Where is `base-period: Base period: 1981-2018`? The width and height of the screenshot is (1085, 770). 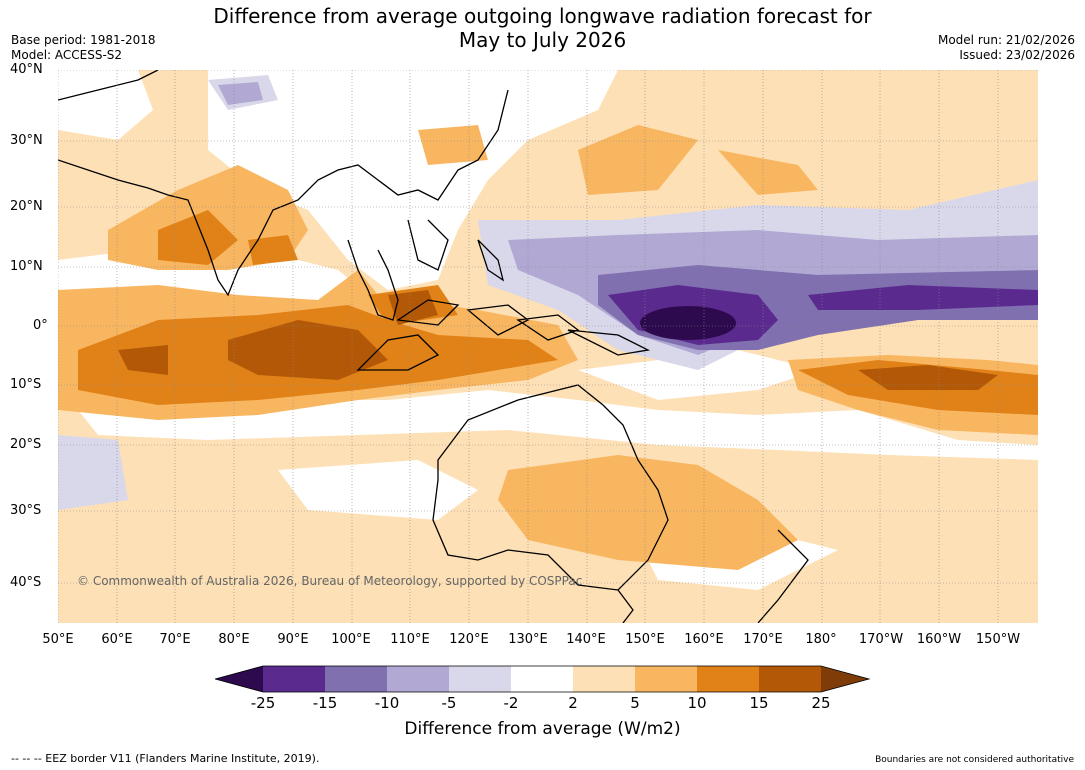 base-period: Base period: 1981-2018 is located at coordinates (83, 40).